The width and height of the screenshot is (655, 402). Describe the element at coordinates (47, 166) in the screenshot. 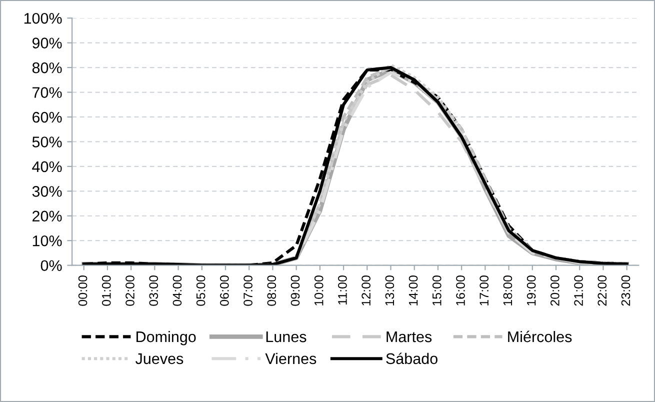

I see `y-tick-label: 40%` at that location.